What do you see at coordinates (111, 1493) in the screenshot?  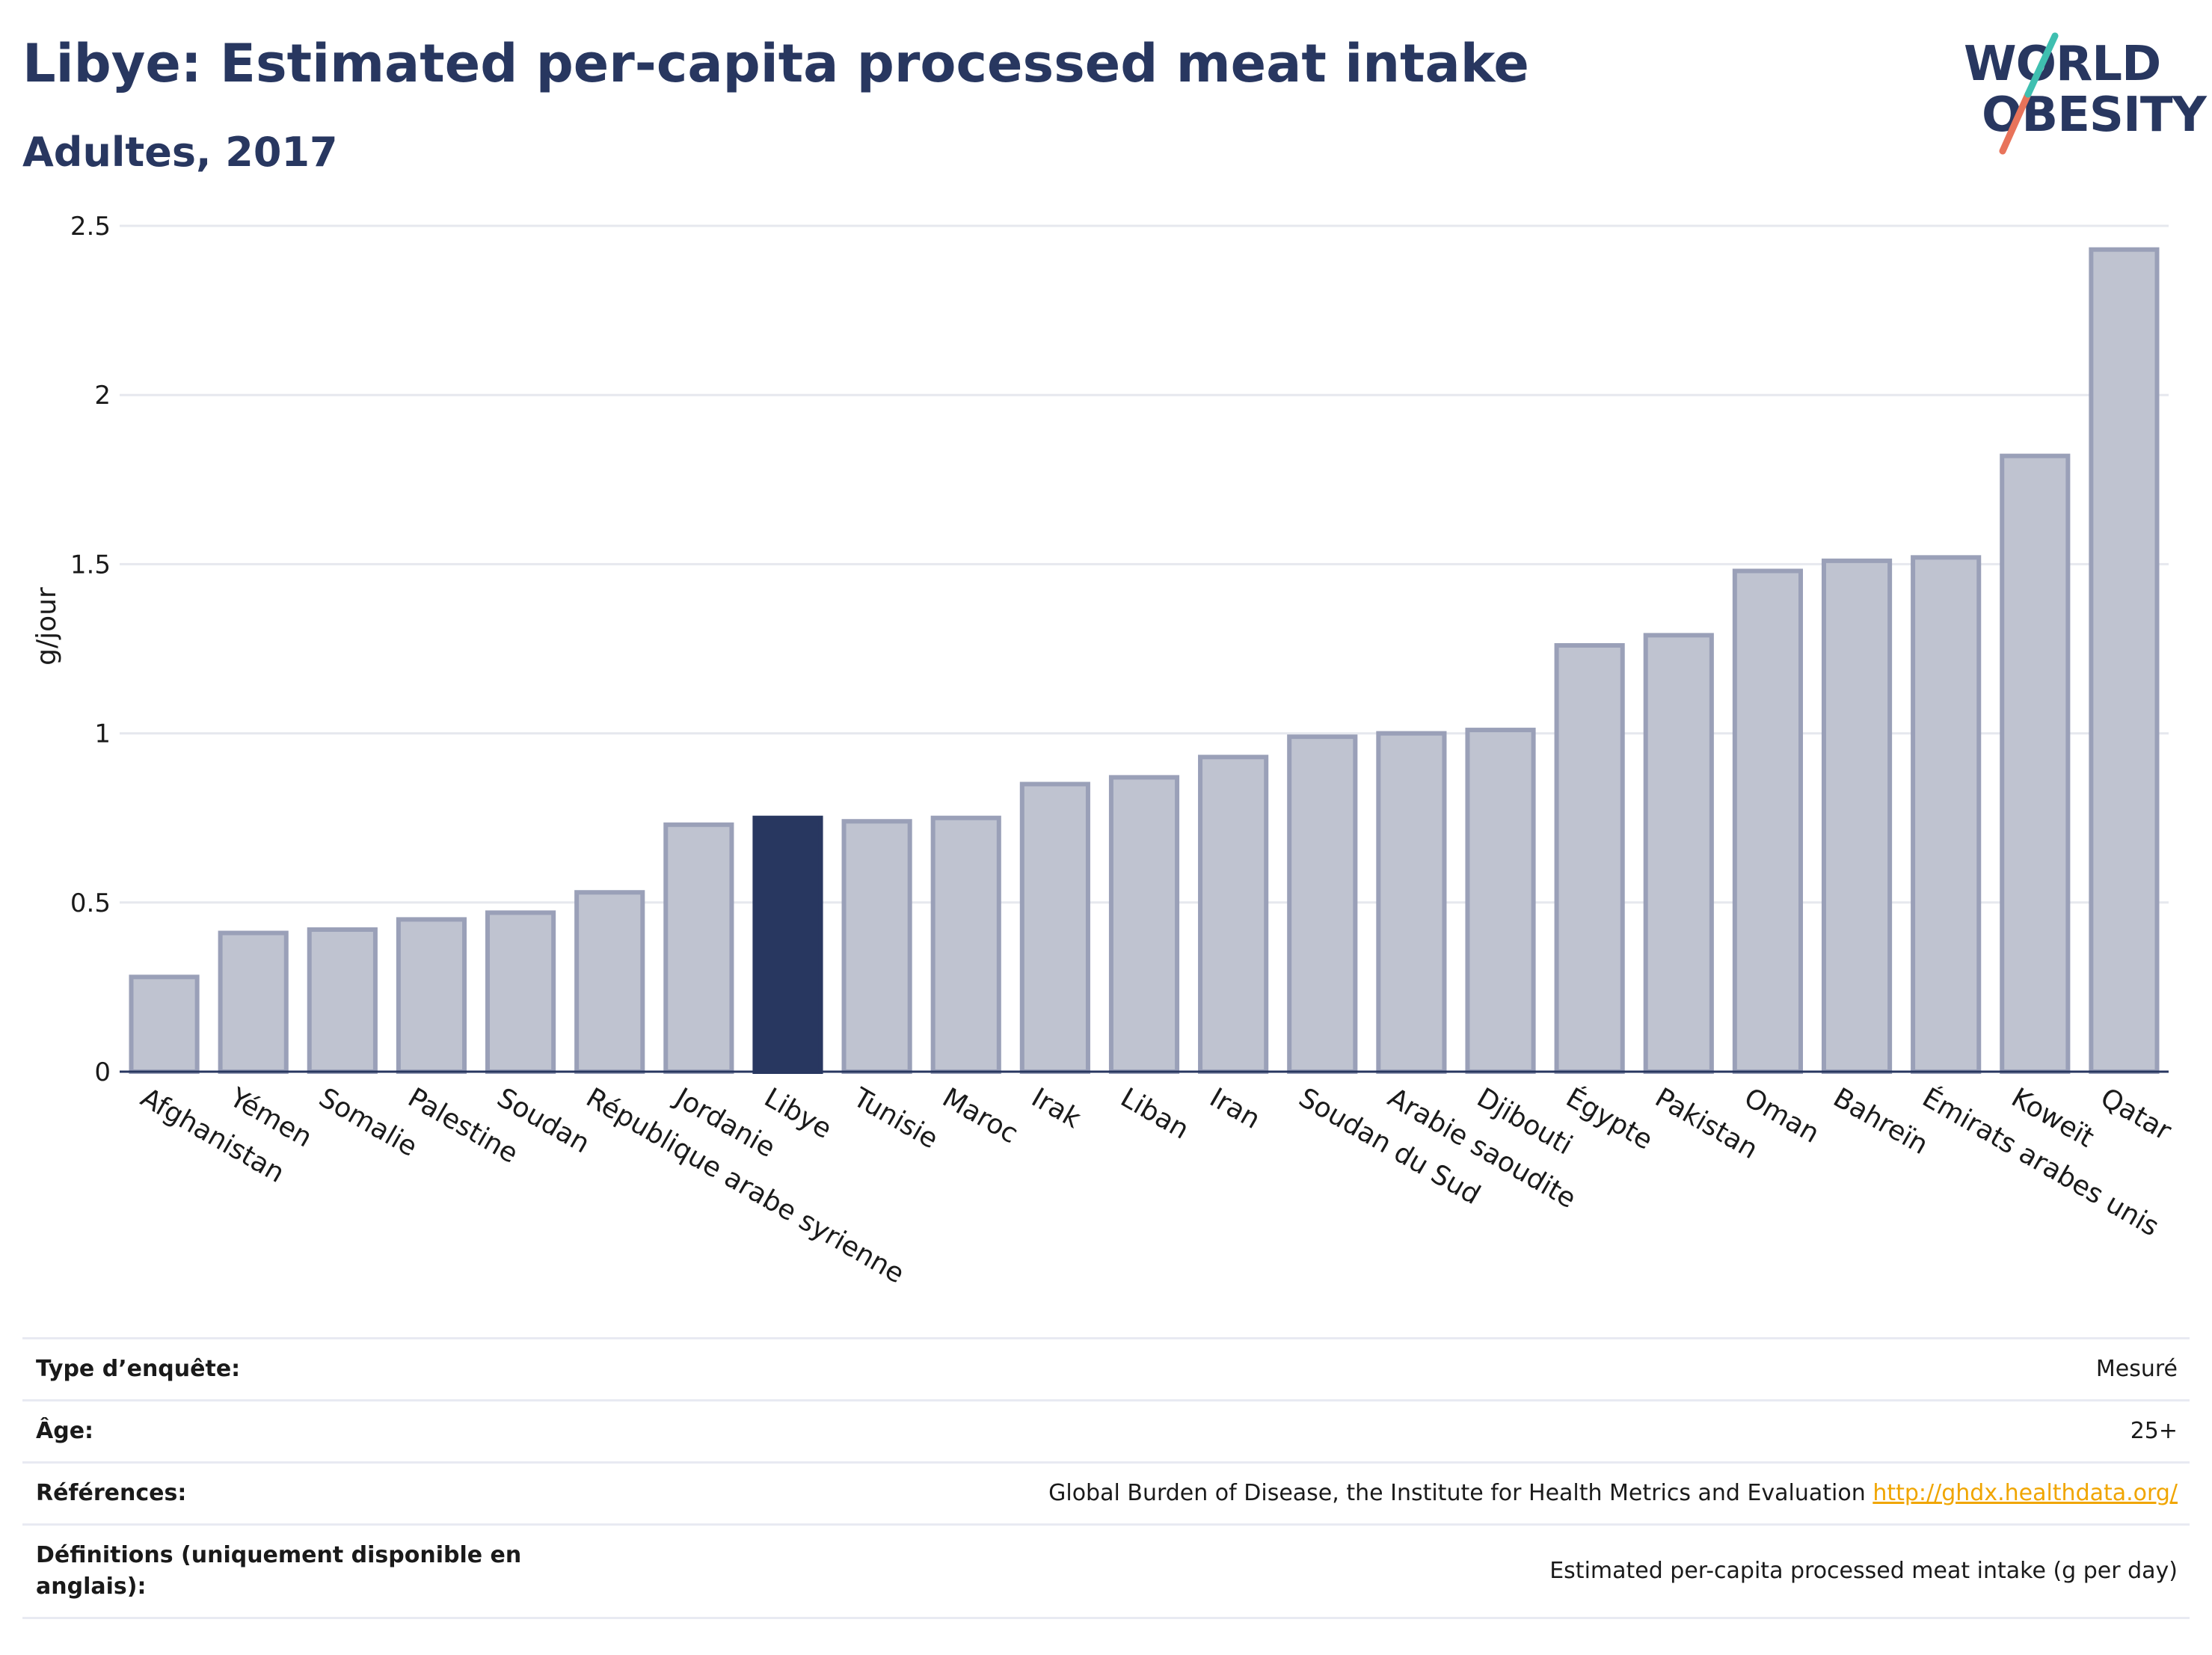 I see `meta-label: Références:` at bounding box center [111, 1493].